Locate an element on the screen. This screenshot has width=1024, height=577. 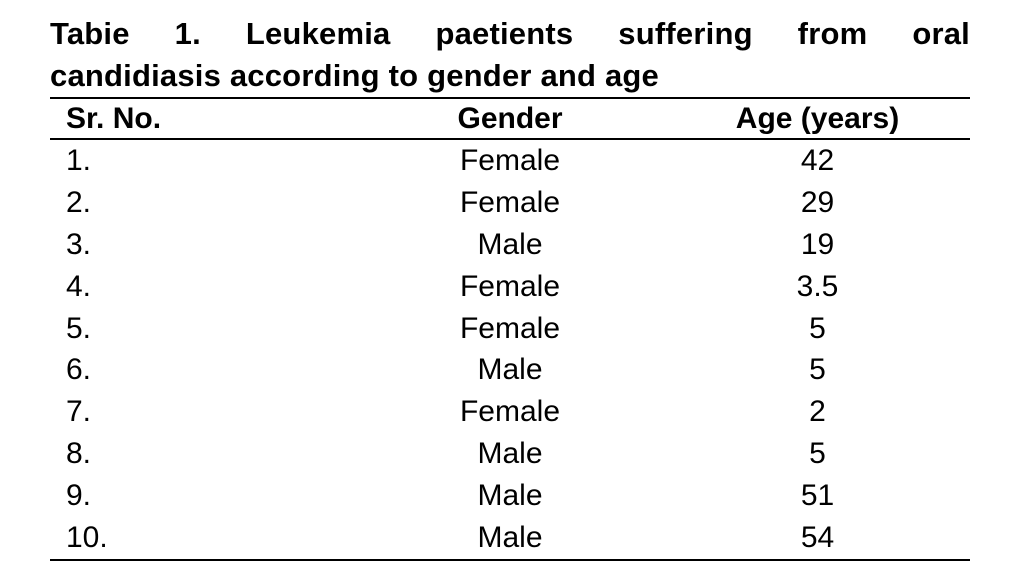
table-row: 8. Male 5 is located at coordinates (510, 454).